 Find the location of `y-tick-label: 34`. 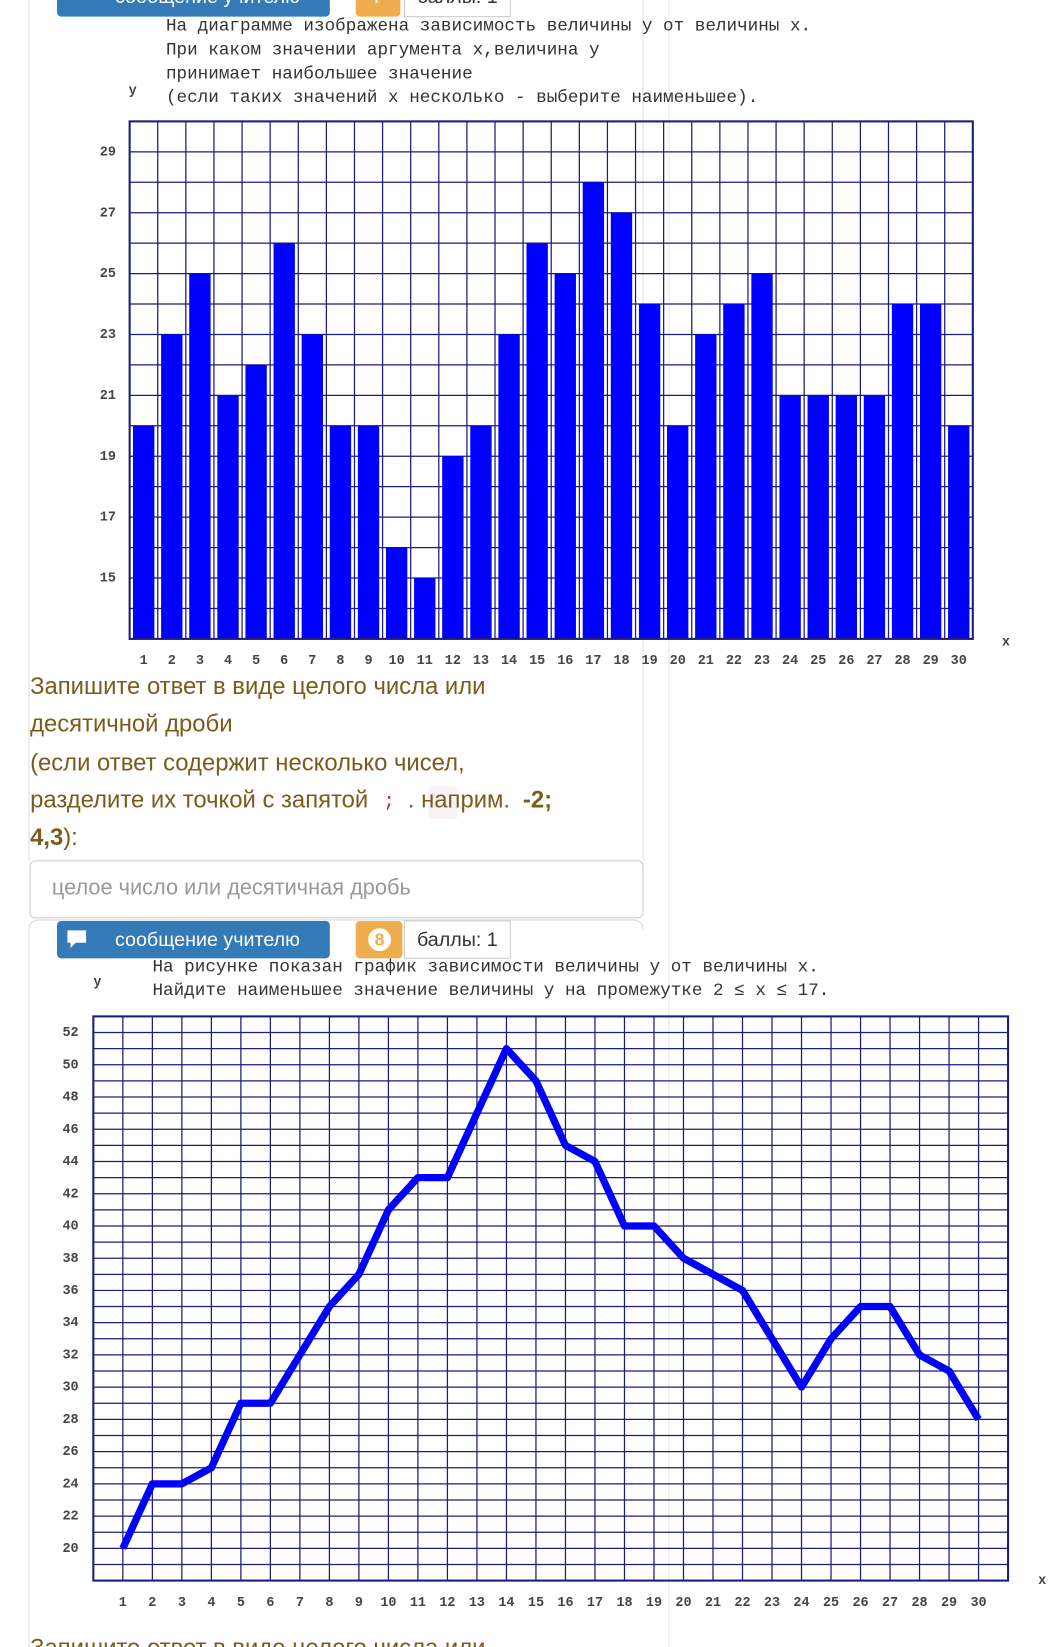

y-tick-label: 34 is located at coordinates (70, 1323).